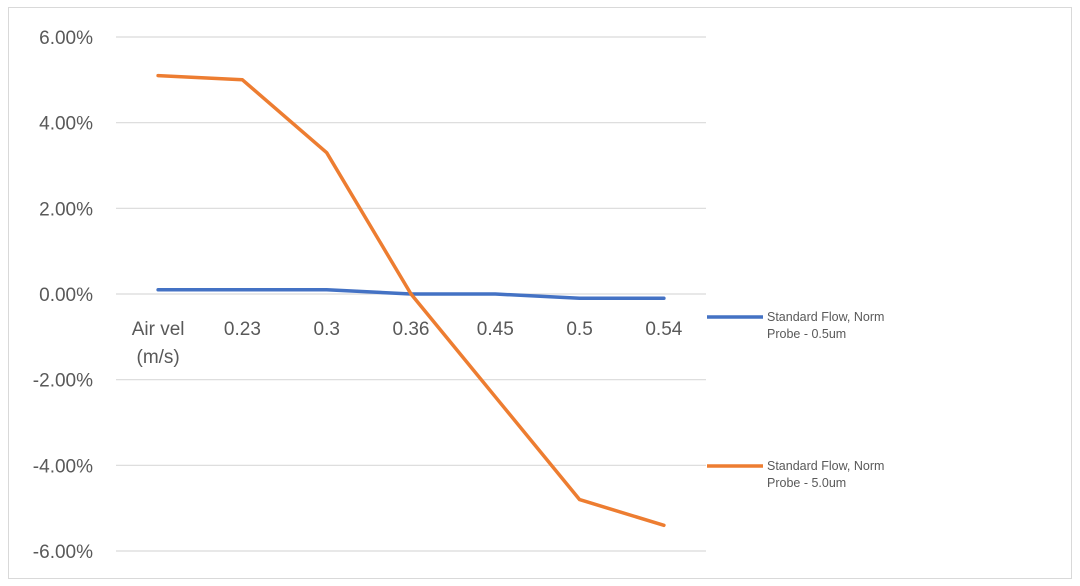 The image size is (1080, 586). Describe the element at coordinates (825, 325) in the screenshot. I see `legend-label: Standard Flow, Norm Probe - 0.5um` at that location.